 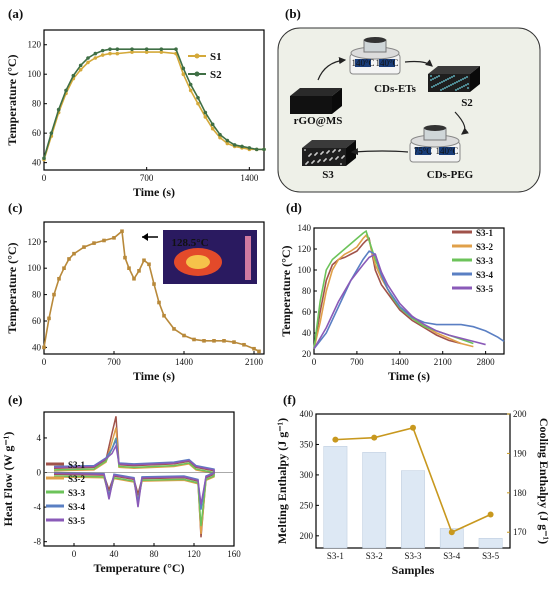 I want to click on x-tick-label: 1400, so click(x=184, y=362).